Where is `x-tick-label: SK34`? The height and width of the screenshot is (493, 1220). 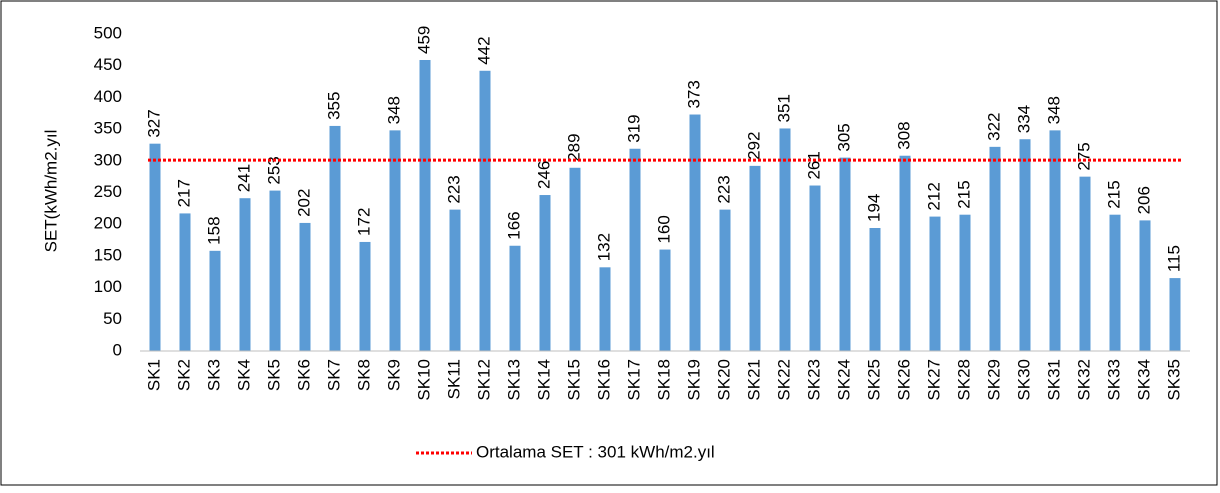
x-tick-label: SK34 is located at coordinates (1143, 380).